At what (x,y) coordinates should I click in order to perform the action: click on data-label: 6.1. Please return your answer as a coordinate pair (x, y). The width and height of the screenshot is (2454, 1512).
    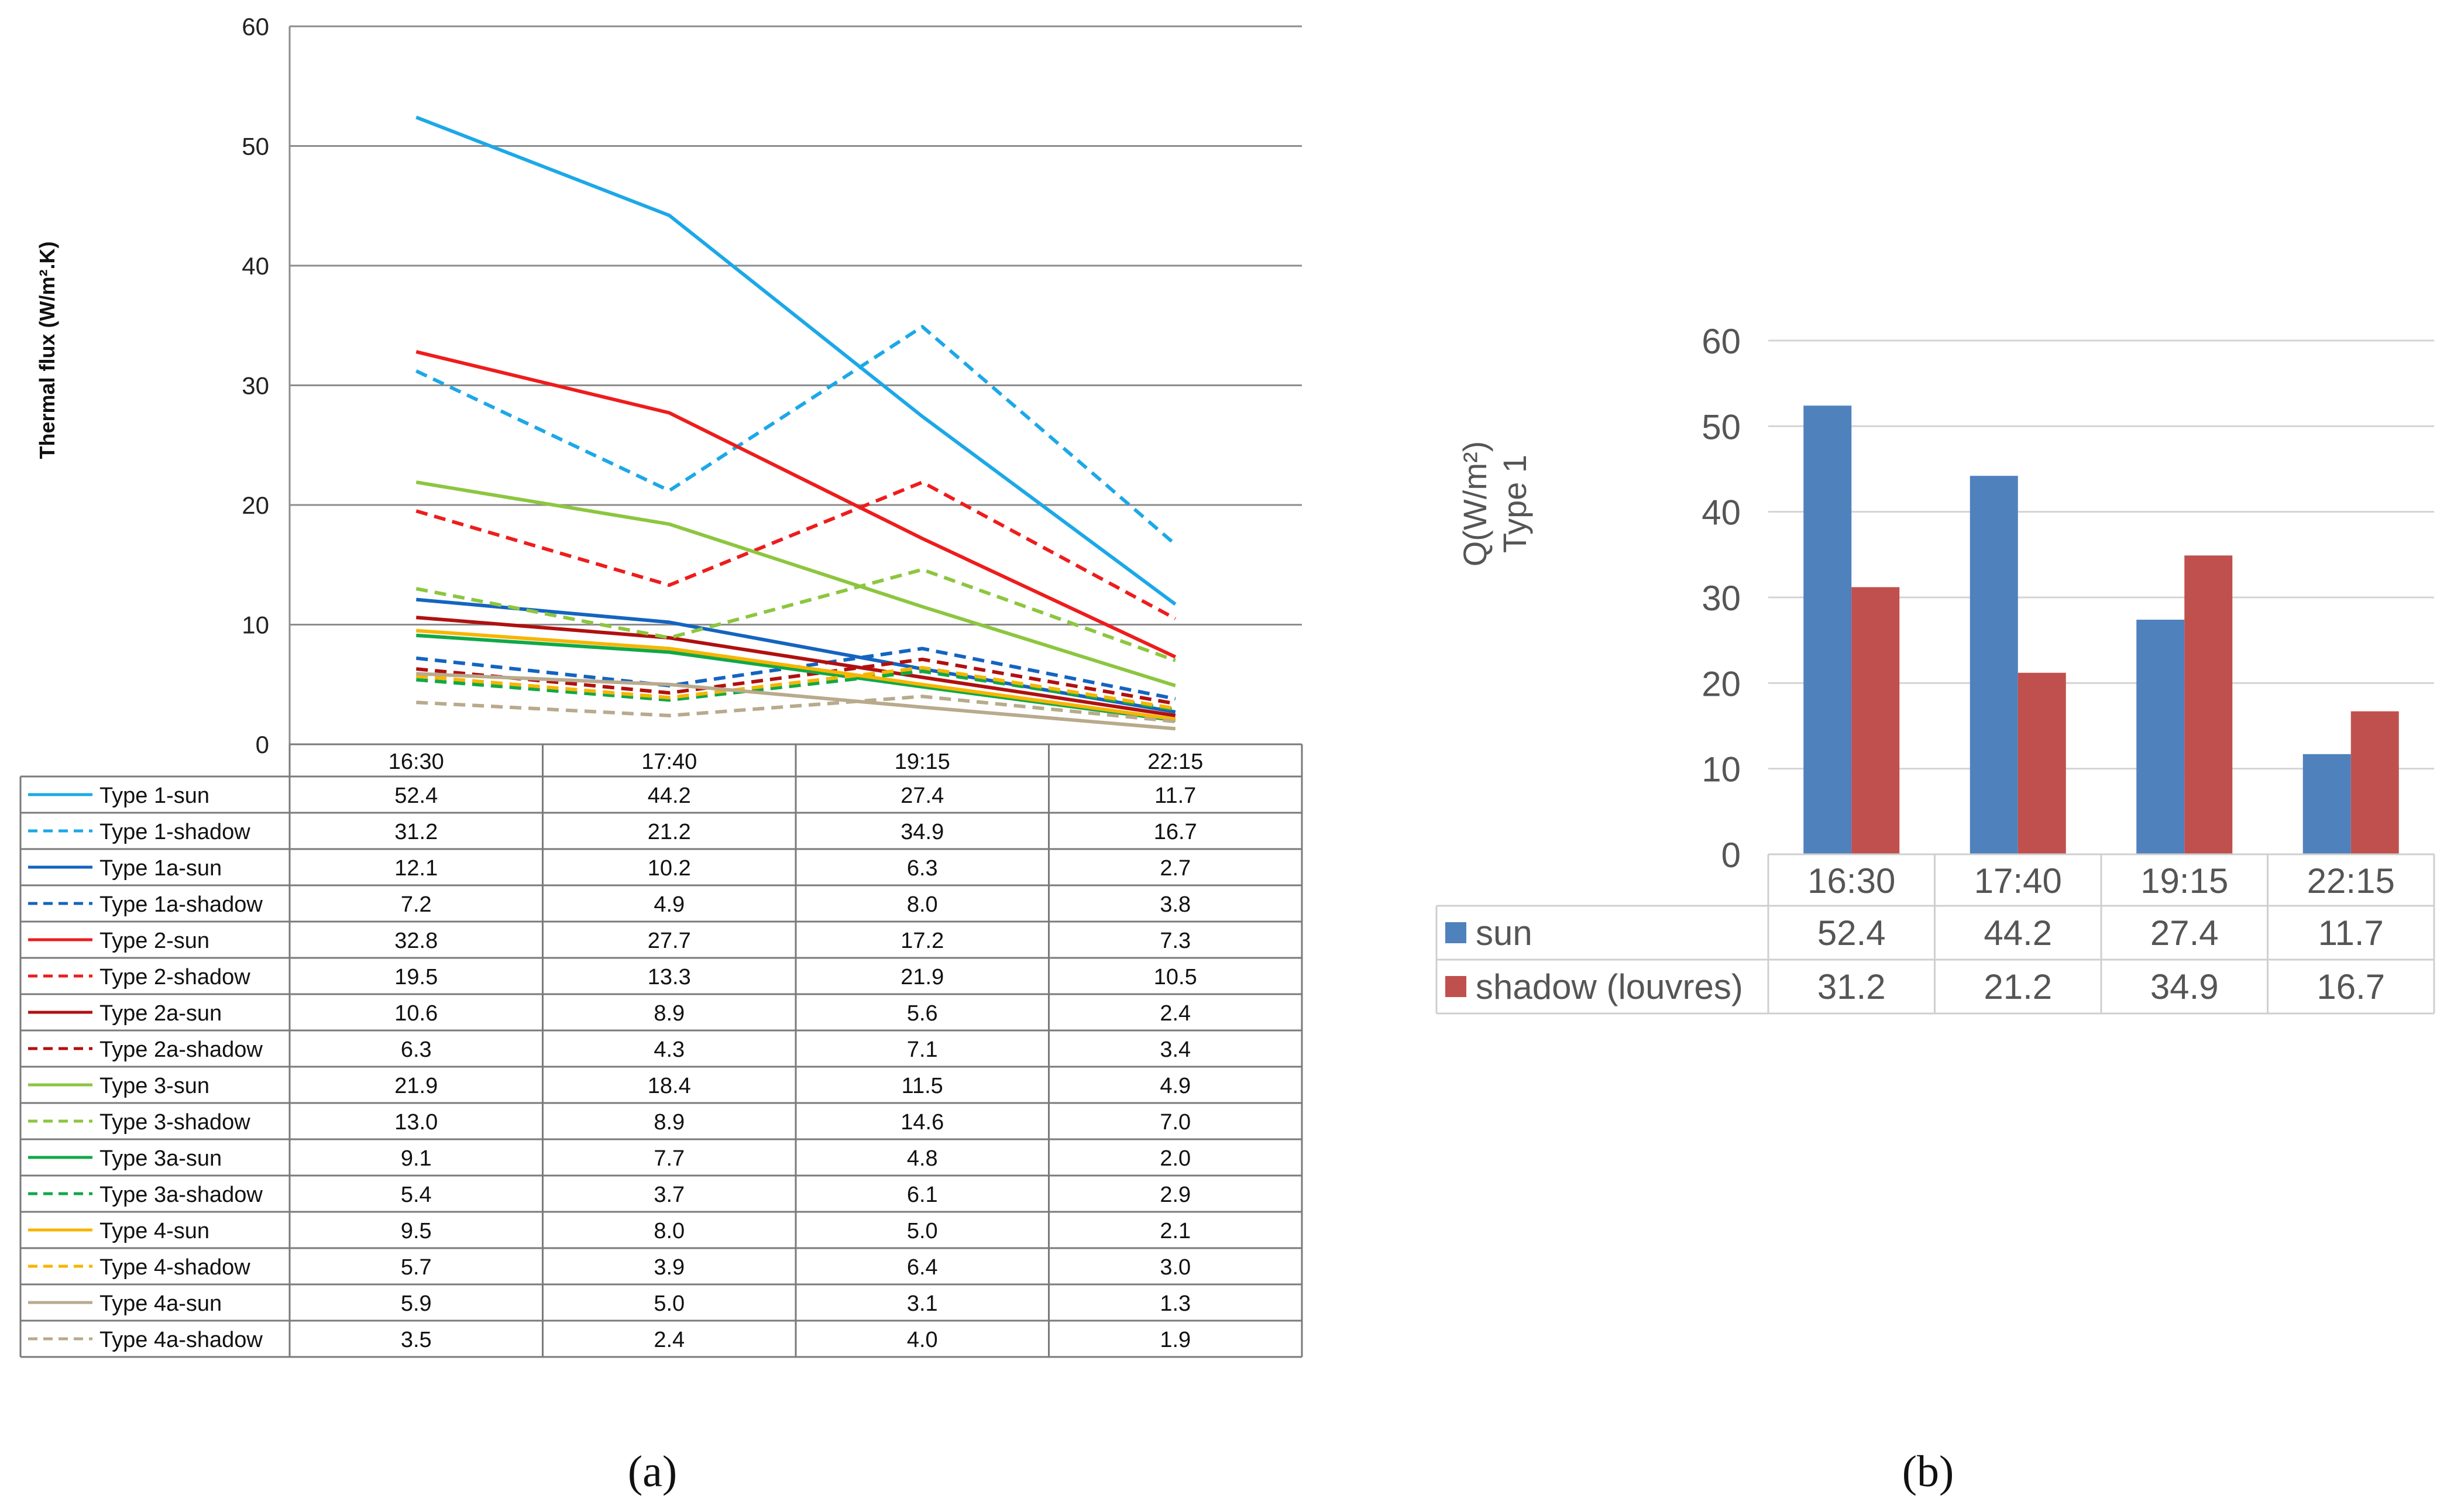
    Looking at the image, I should click on (922, 1195).